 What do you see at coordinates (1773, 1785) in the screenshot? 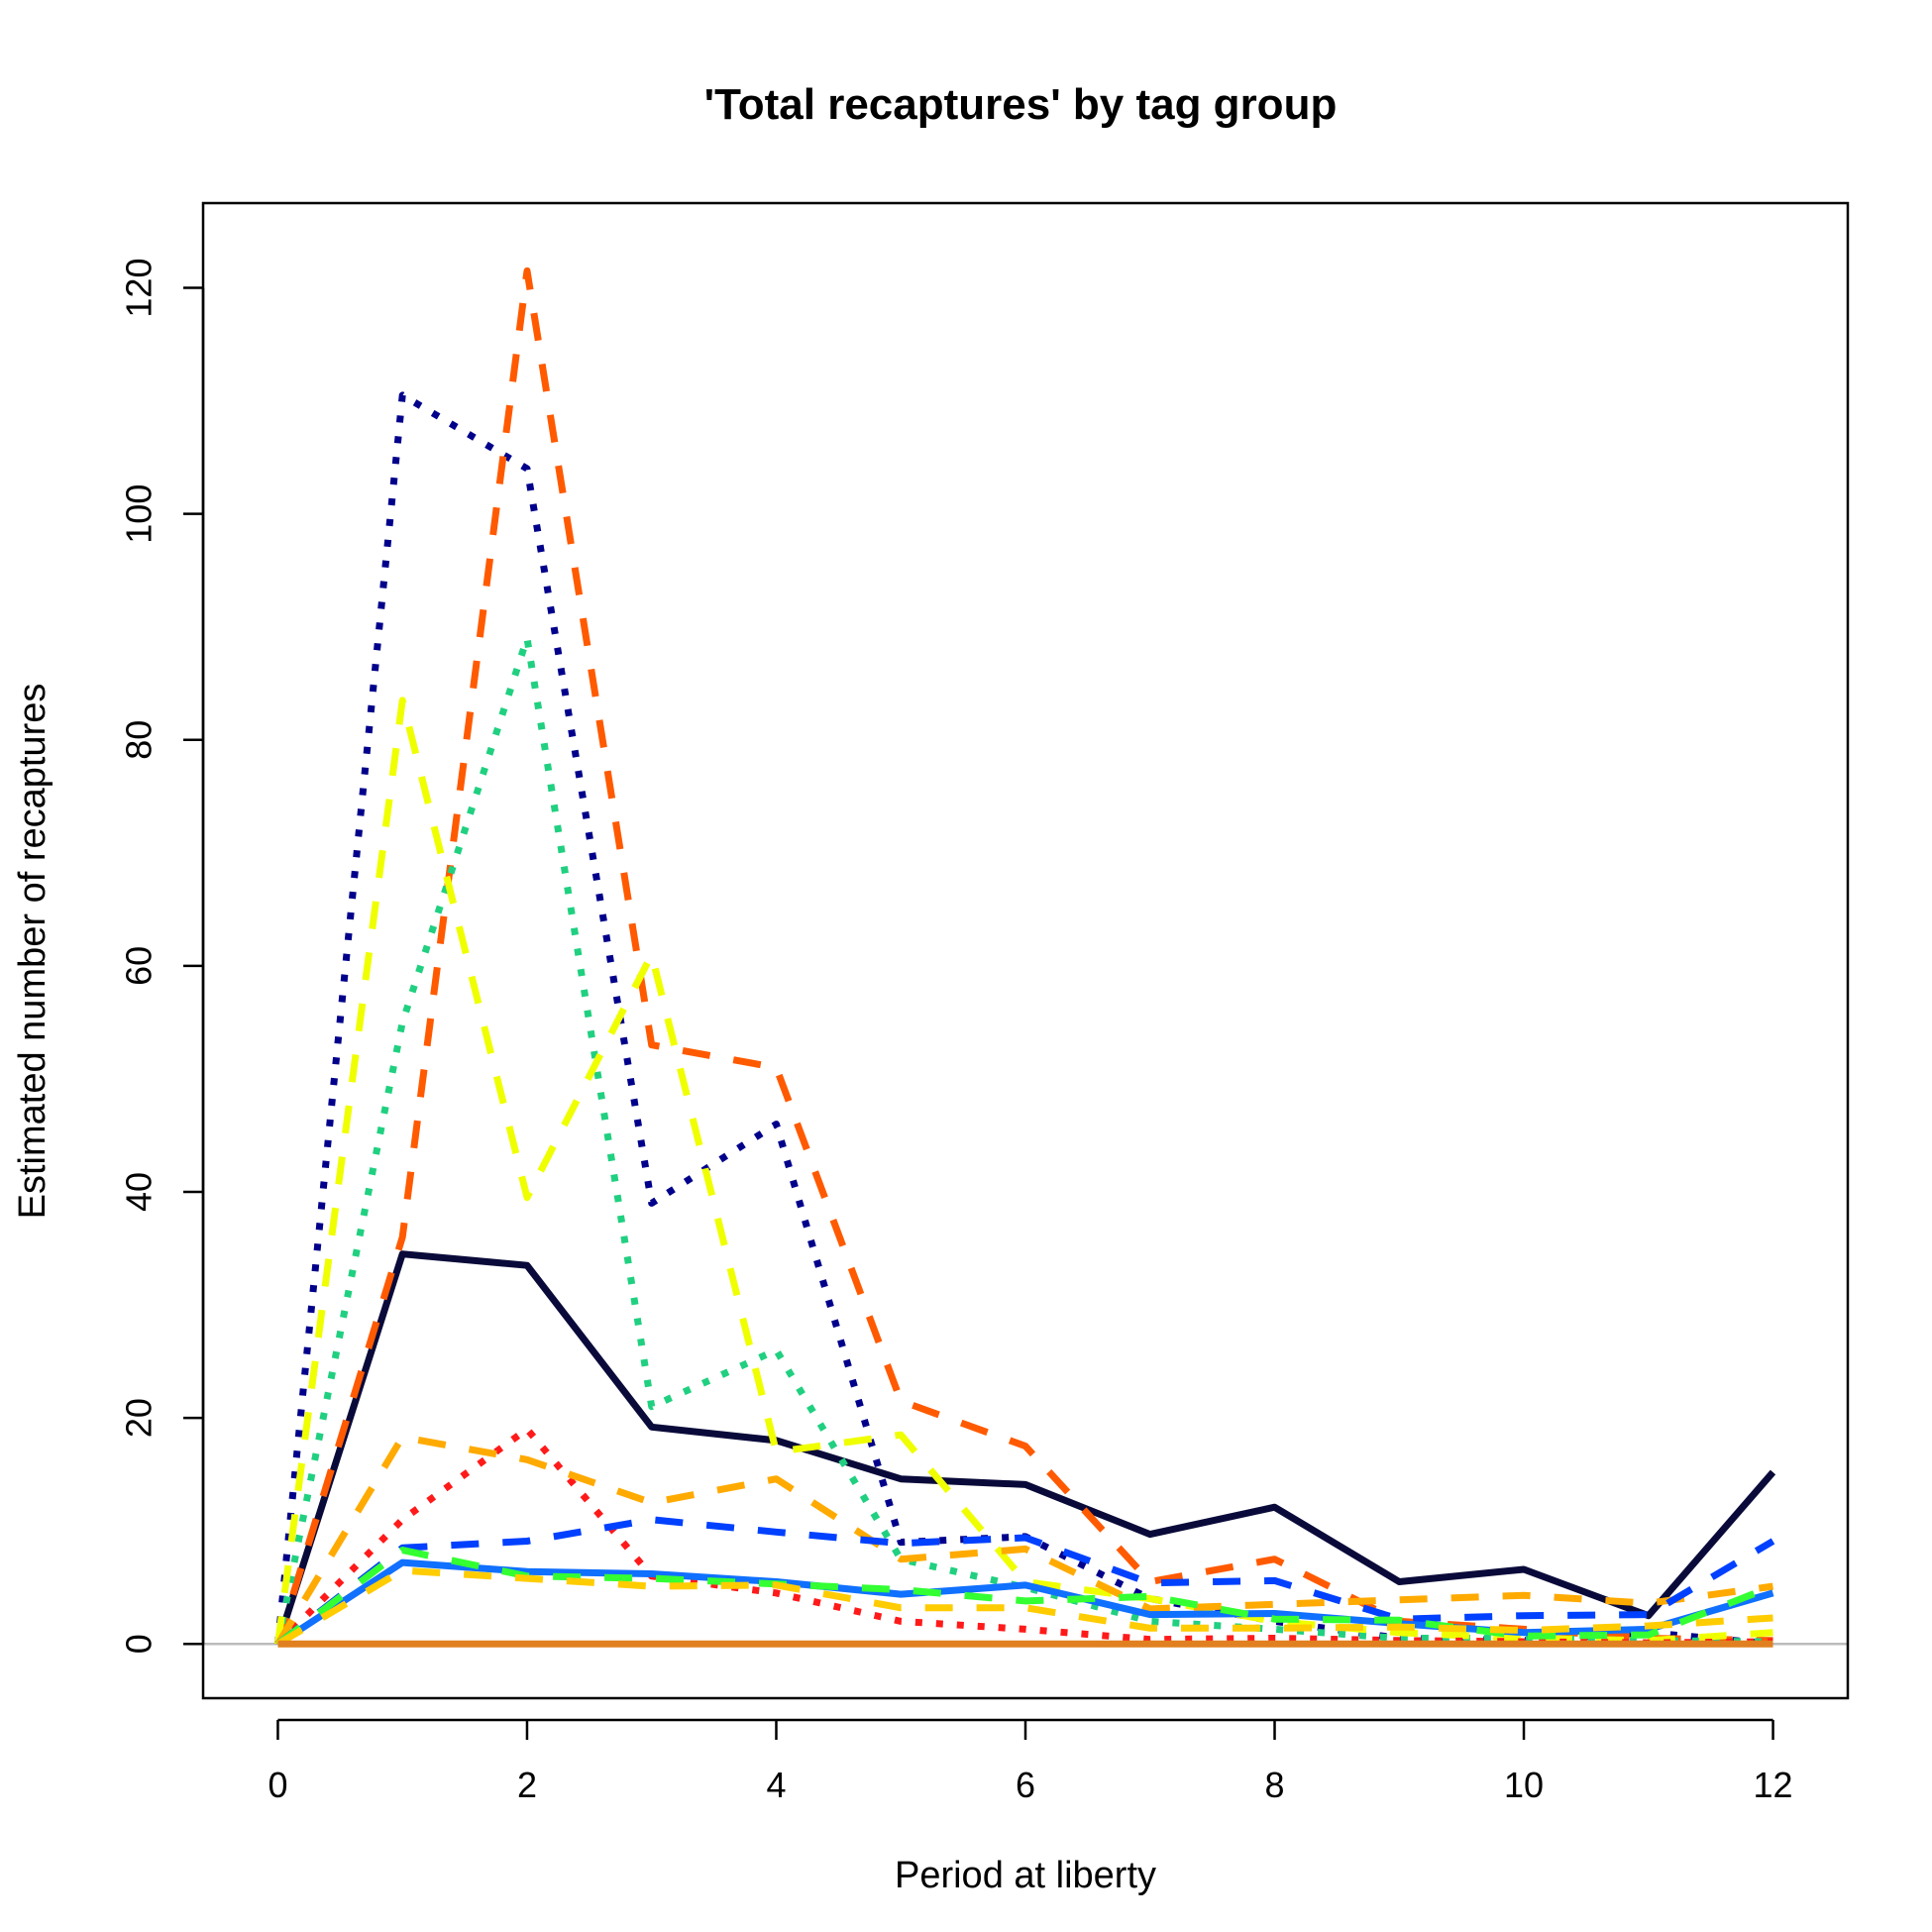
I see `x-tick-label: 12` at bounding box center [1773, 1785].